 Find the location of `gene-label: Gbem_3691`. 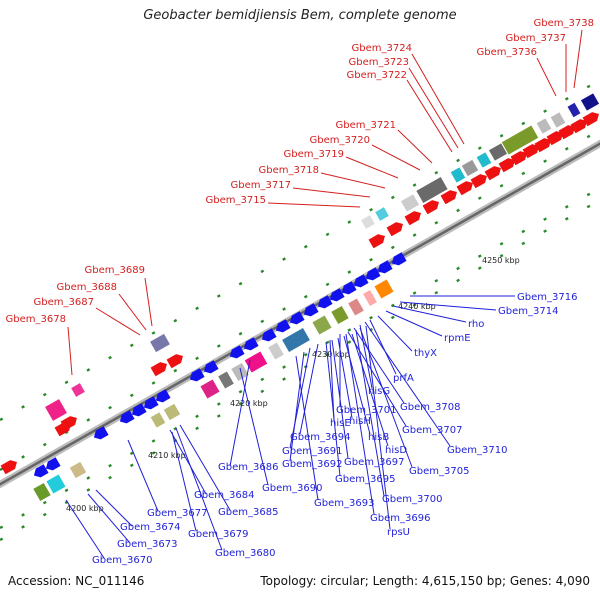

gene-label: Gbem_3691 is located at coordinates (312, 451).